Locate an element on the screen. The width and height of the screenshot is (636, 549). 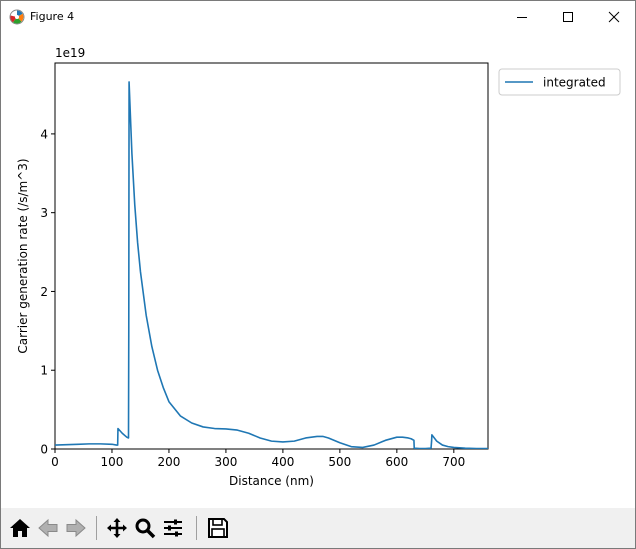
home-button is located at coordinates (20, 528).